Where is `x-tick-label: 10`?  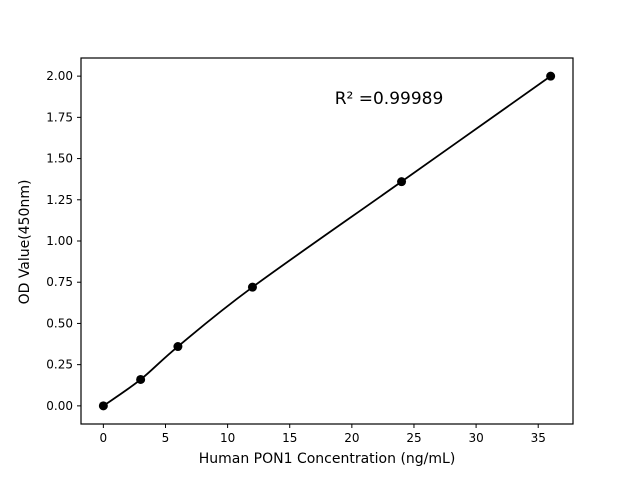 x-tick-label: 10 is located at coordinates (227, 438).